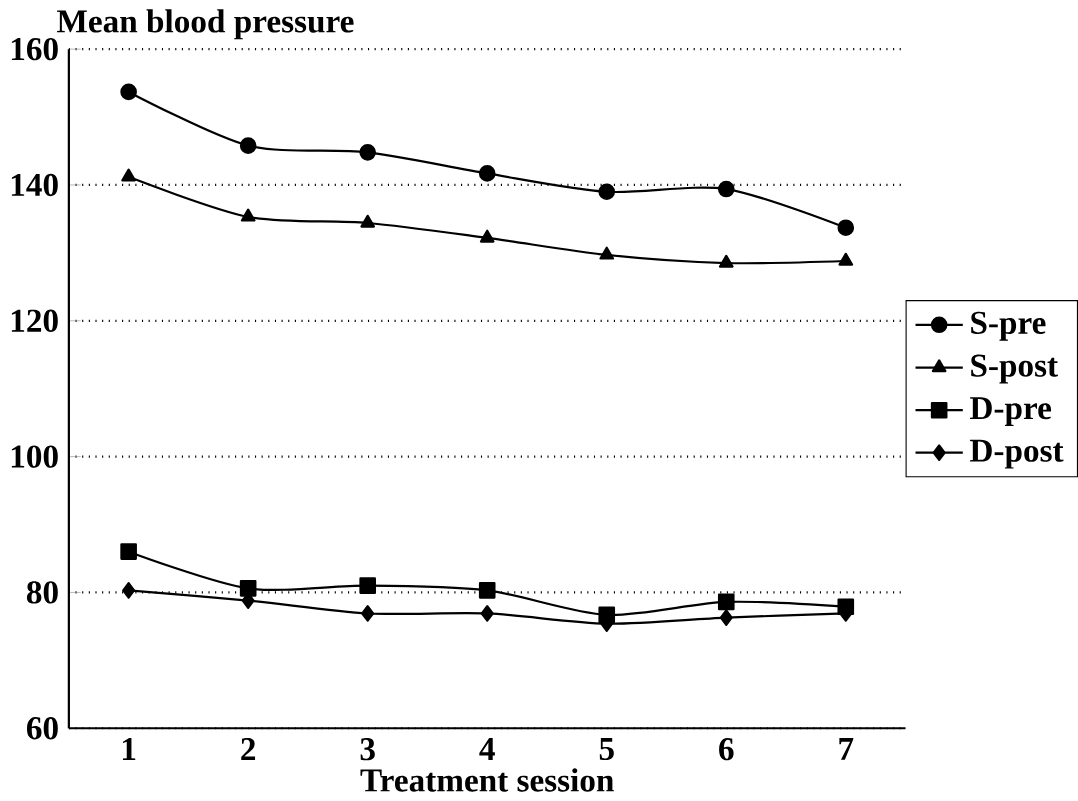  Describe the element at coordinates (726, 749) in the screenshot. I see `x-tick-label: 6` at that location.